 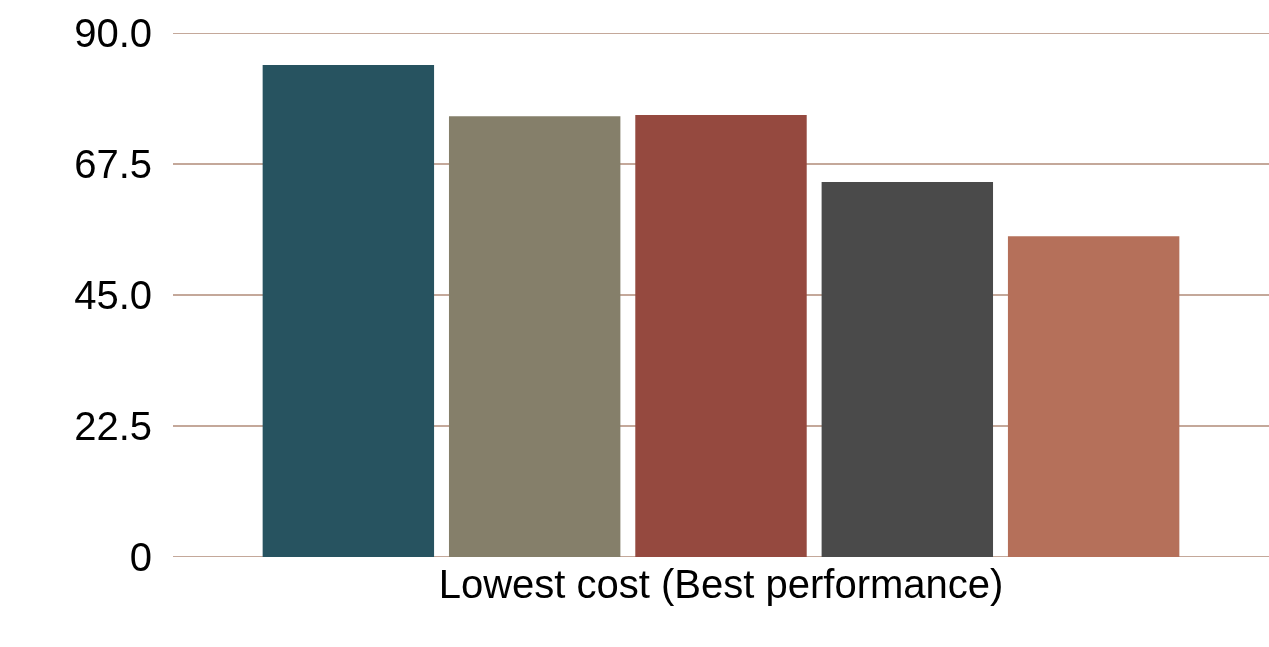 I want to click on y-tick-label: 0, so click(x=140, y=557).